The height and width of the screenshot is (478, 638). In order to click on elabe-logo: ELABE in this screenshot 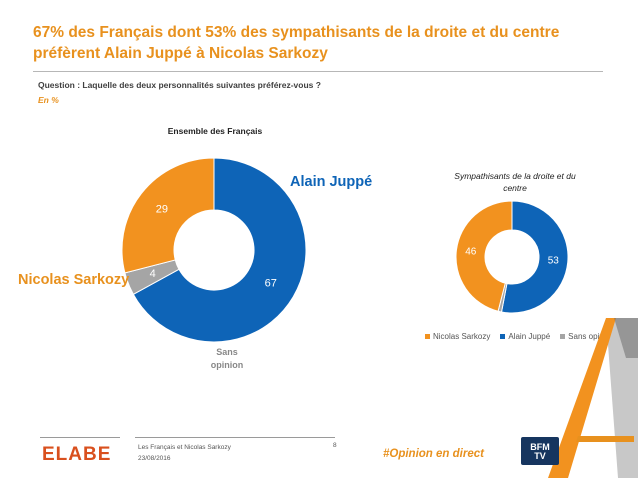, I will do `click(76, 454)`.